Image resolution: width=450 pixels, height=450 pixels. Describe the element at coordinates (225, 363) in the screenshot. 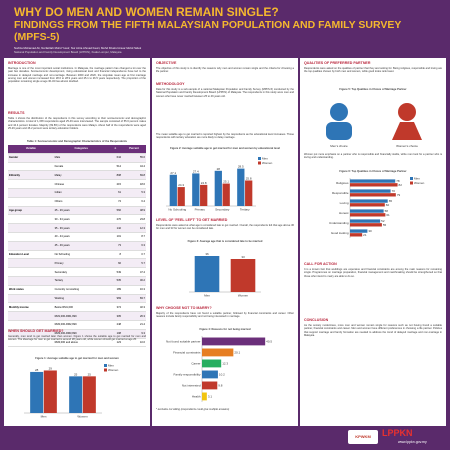

I see `value-label: 12.3` at that location.